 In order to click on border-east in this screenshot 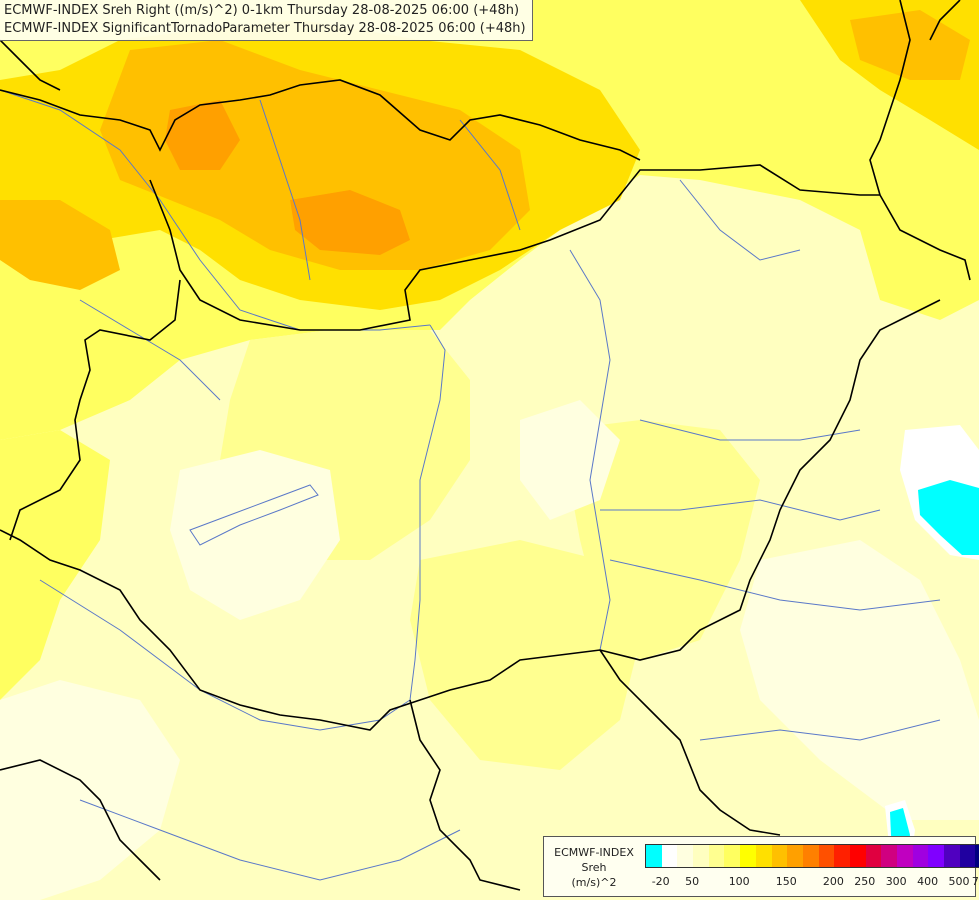, I will do `click(945, 20)`.